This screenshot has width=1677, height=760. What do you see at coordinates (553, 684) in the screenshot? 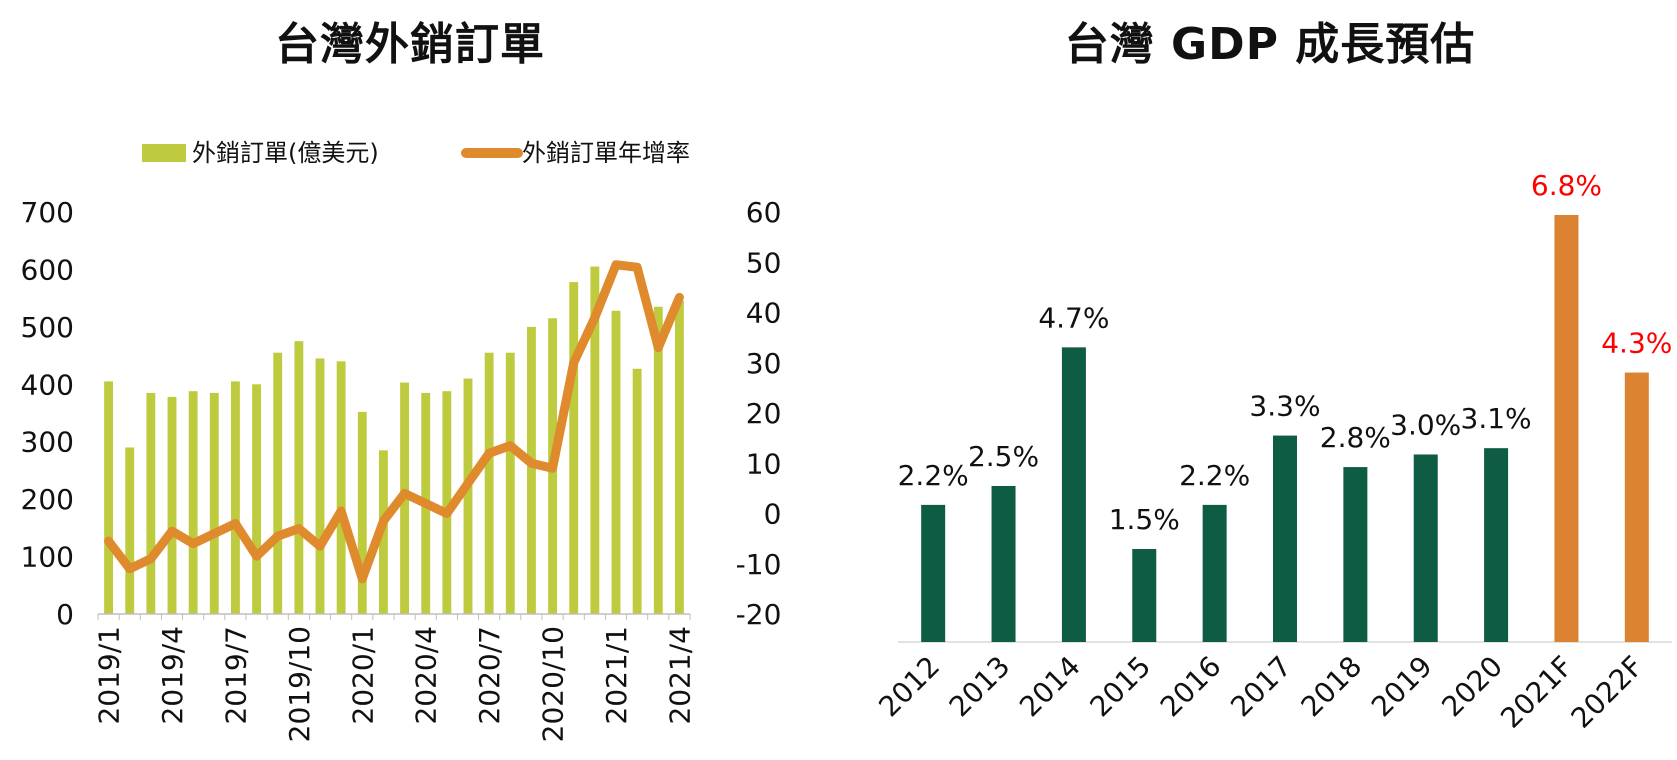
I see `x-tick-label: 2020/10` at bounding box center [553, 684].